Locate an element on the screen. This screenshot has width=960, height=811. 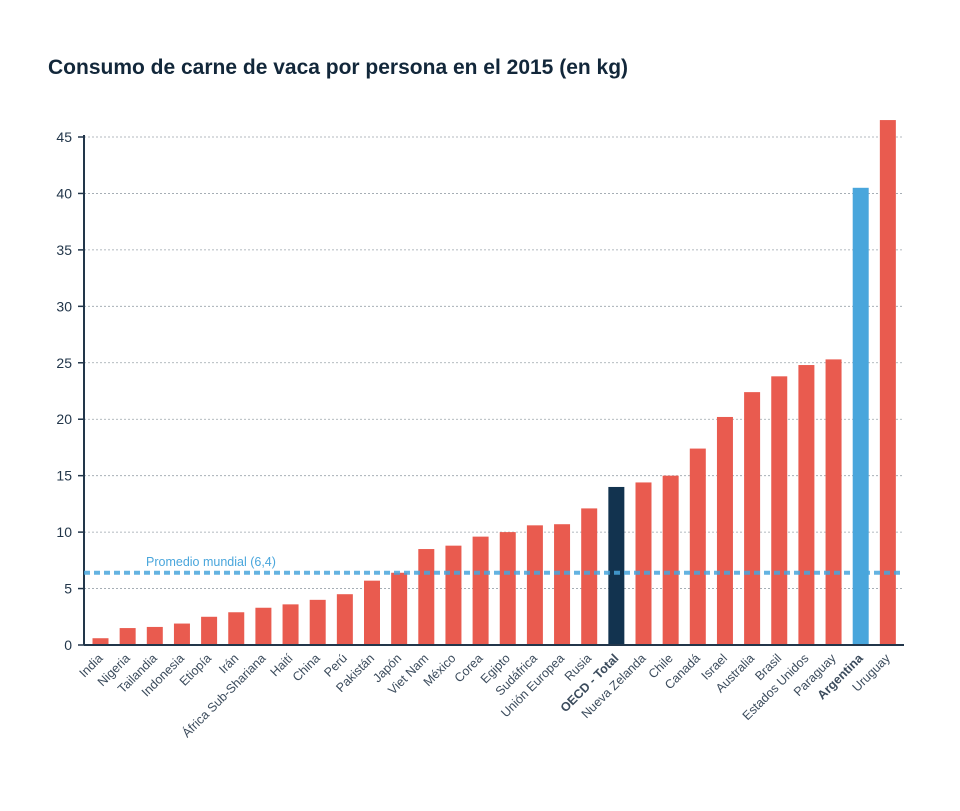
y-tick-label-35: 35 is located at coordinates (64, 250).